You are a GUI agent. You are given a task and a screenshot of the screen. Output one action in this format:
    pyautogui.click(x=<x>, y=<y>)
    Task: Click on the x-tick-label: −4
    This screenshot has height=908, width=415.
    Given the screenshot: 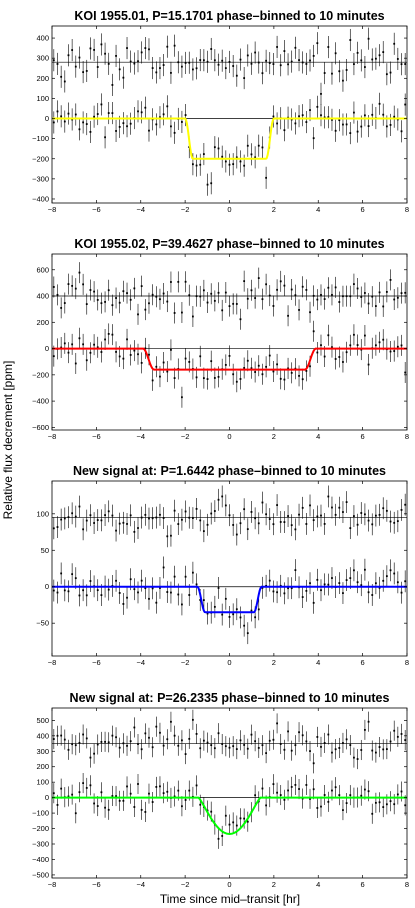 What is the action you would take?
    pyautogui.click(x=140, y=436)
    